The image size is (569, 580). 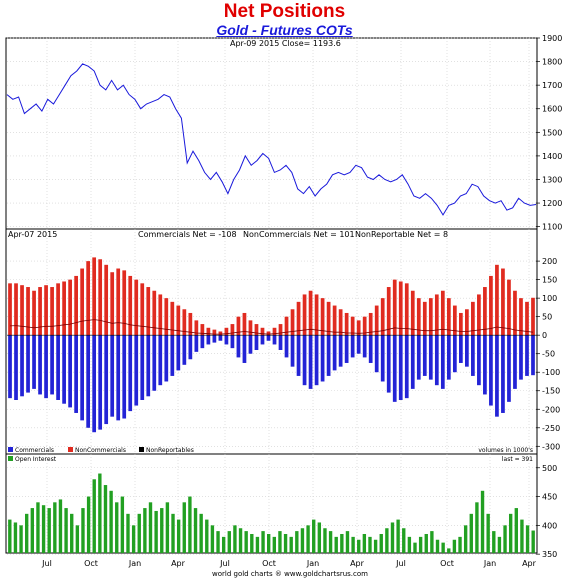 What do you see at coordinates (549, 468) in the screenshot?
I see `oi-tick-label: 500` at bounding box center [549, 468].